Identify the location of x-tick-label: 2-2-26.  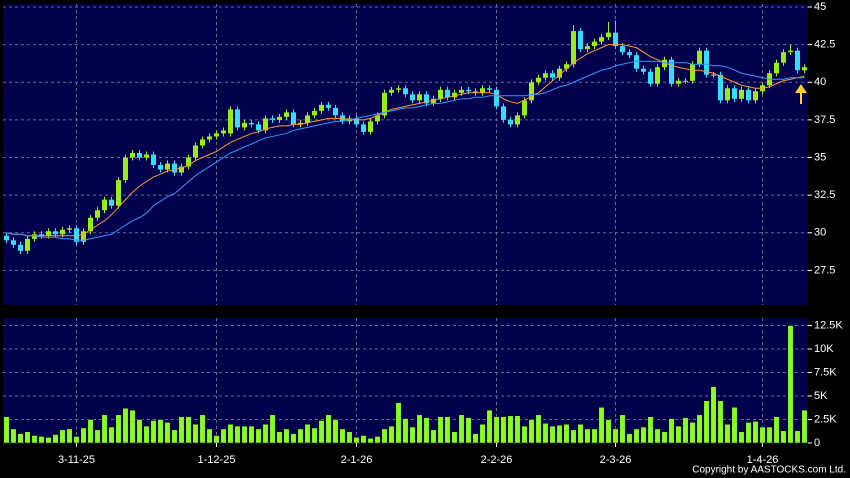
(497, 460).